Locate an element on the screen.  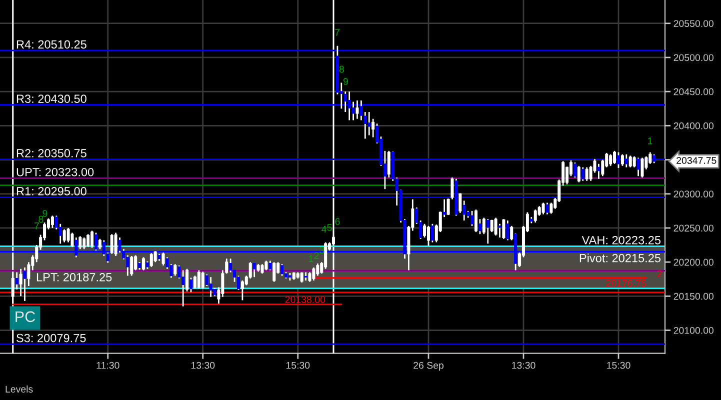
y-tick-label: 20550.00 is located at coordinates (694, 23).